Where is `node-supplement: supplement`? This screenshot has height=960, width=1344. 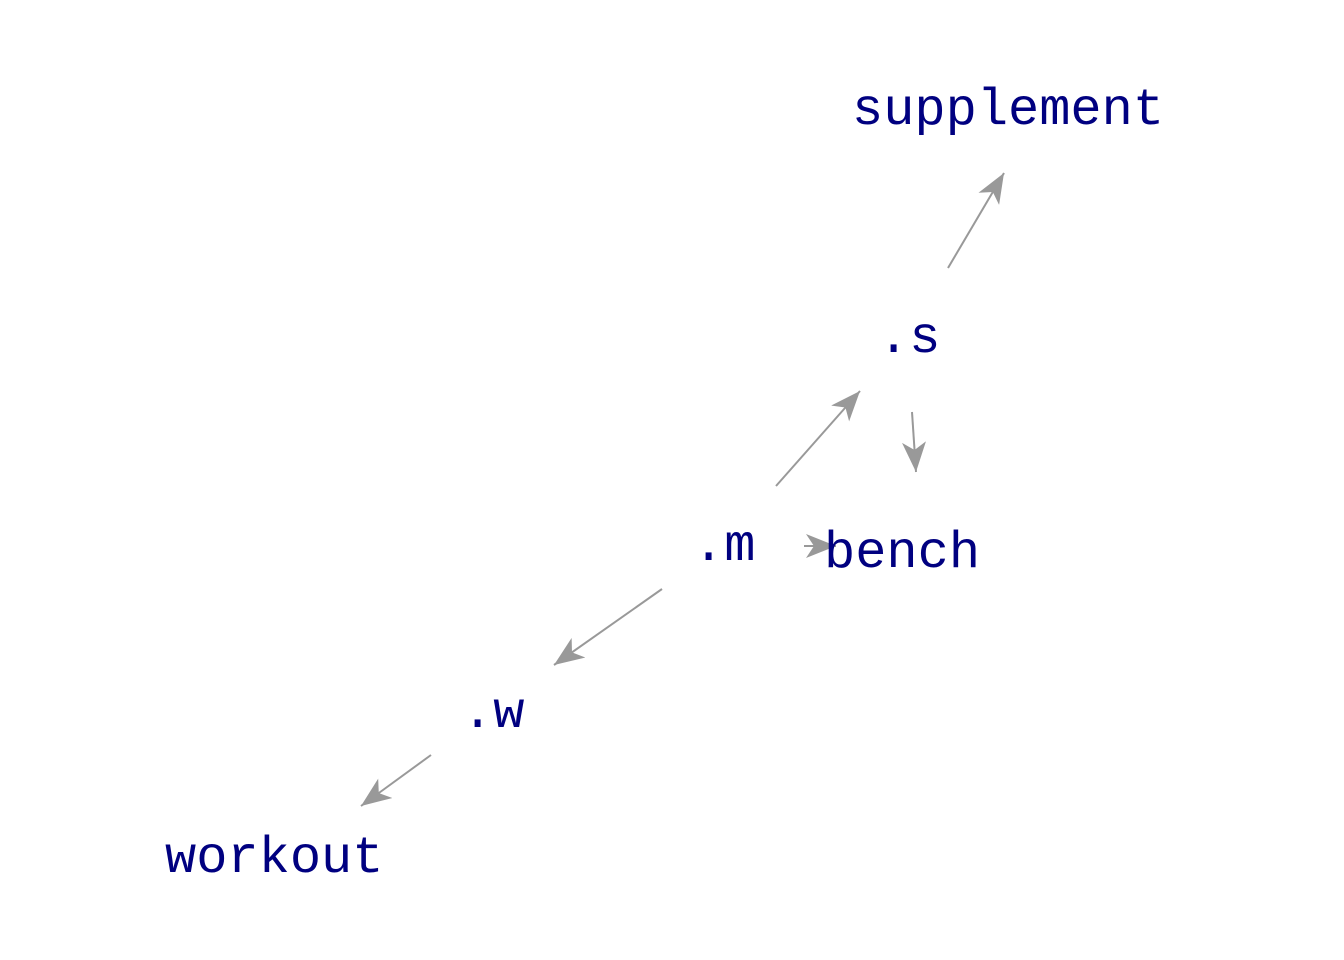 node-supplement: supplement is located at coordinates (1008, 110).